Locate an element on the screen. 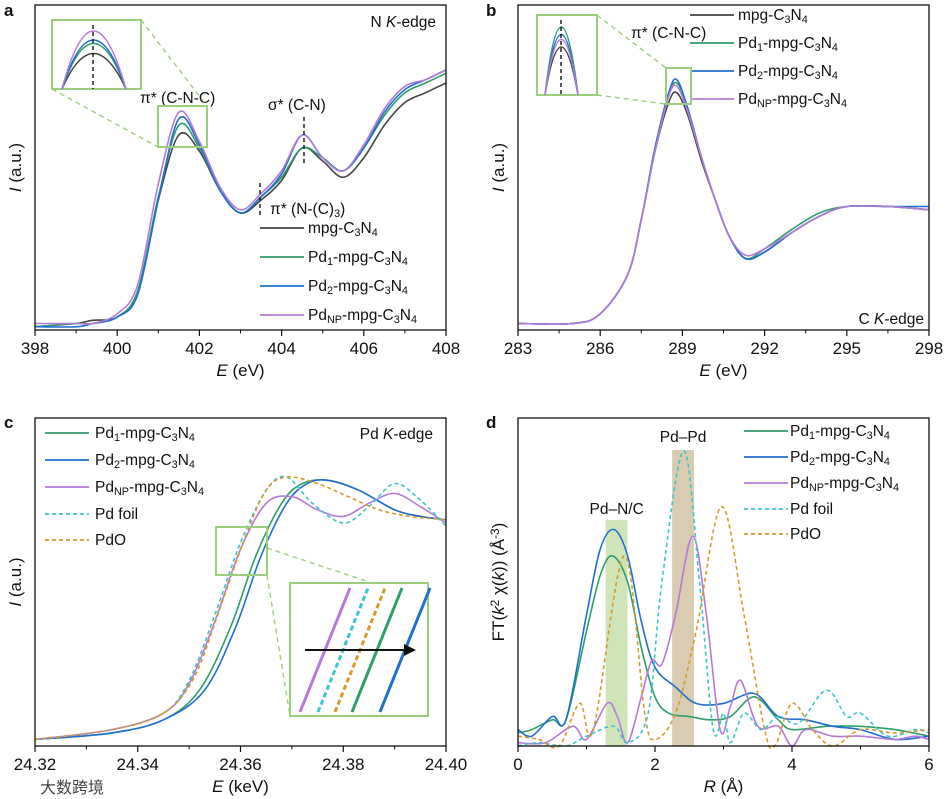 This screenshot has width=945, height=799. text-part: σ* (C-N) is located at coordinates (297, 105).